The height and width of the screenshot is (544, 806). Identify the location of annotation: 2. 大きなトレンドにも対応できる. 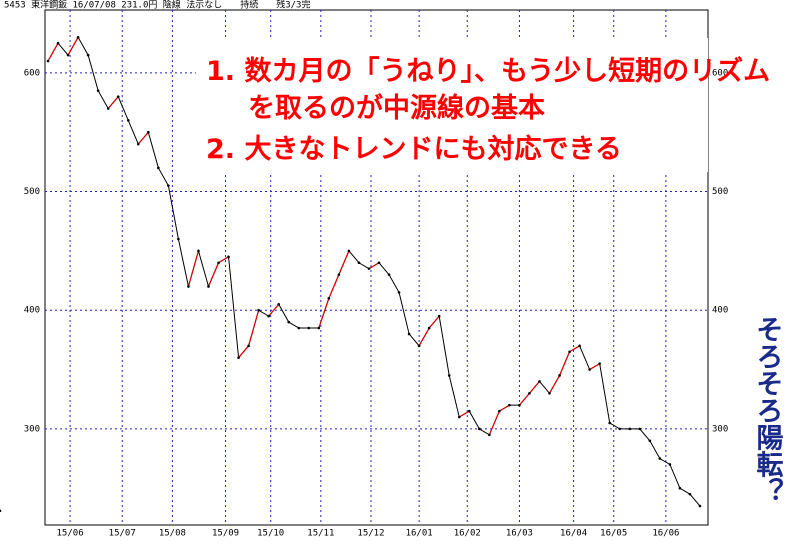
(414, 149).